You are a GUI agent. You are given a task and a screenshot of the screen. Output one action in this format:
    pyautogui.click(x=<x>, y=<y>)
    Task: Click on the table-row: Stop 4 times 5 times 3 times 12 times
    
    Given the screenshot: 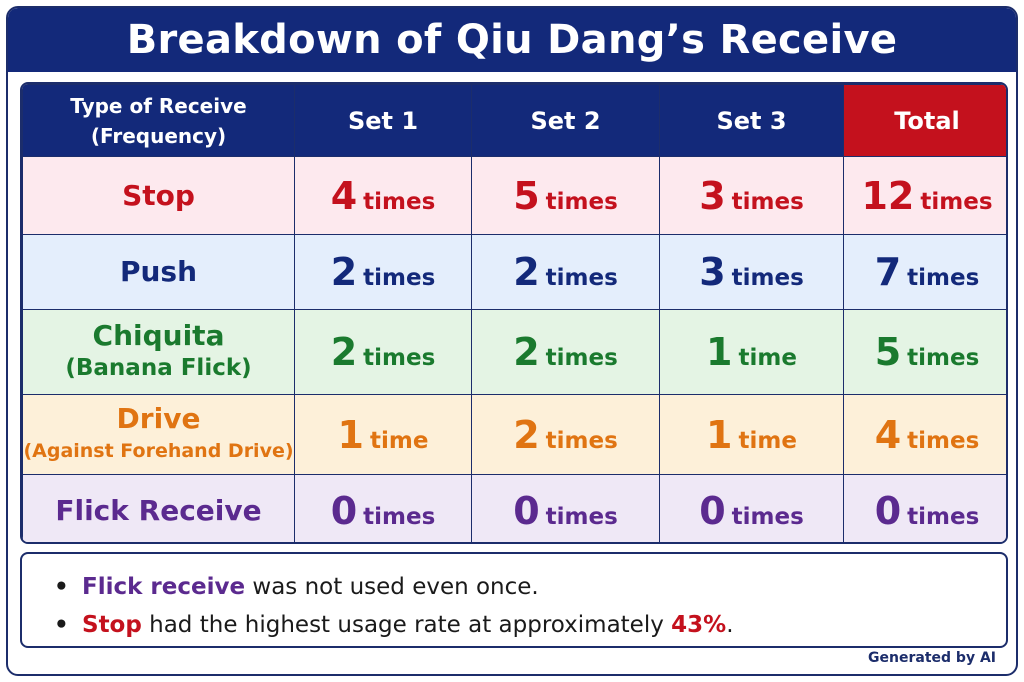 What is the action you would take?
    pyautogui.click(x=514, y=195)
    